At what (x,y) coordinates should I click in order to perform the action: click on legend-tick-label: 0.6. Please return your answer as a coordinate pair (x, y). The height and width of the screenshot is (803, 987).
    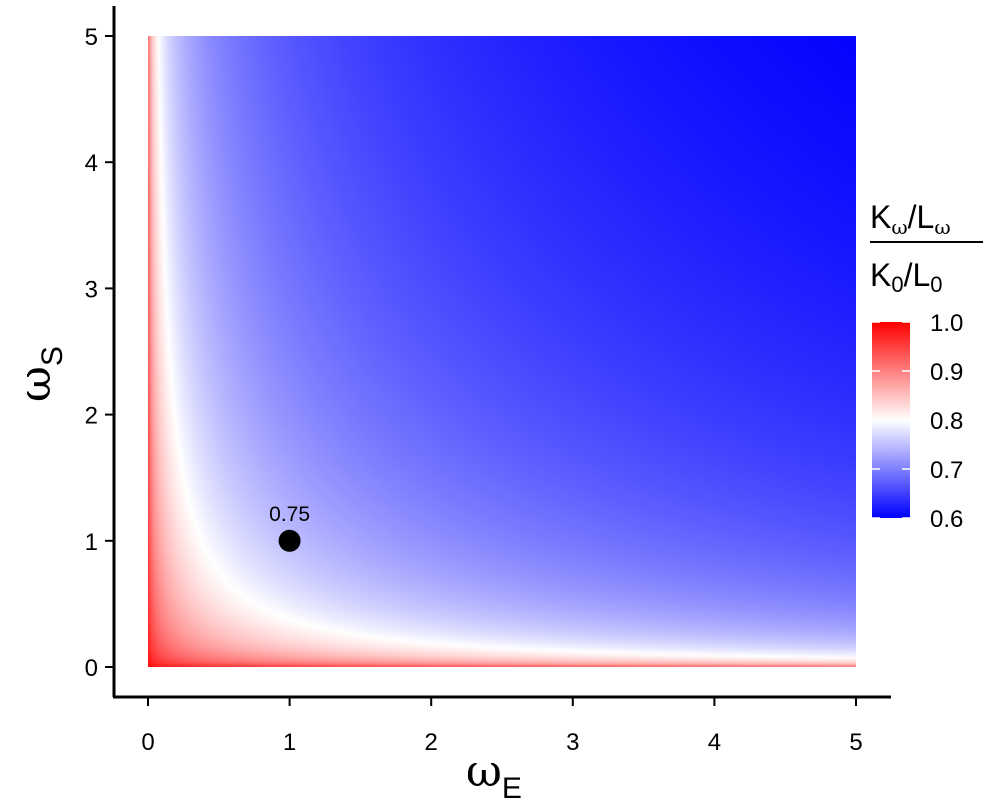
    Looking at the image, I should click on (946, 519).